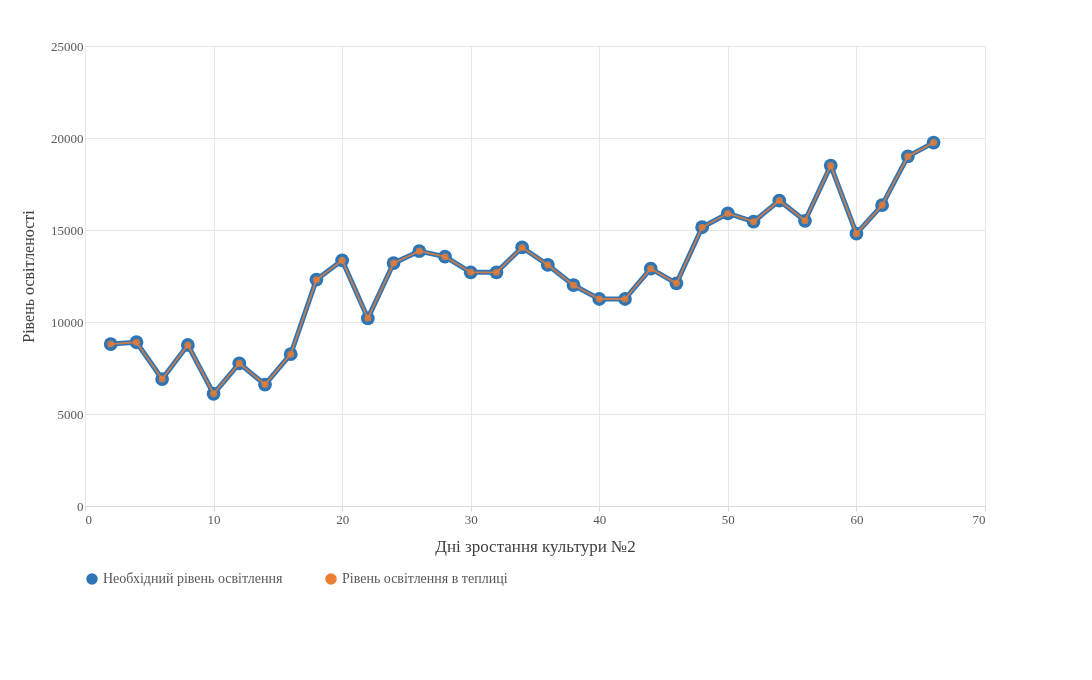 The height and width of the screenshot is (680, 1092). I want to click on y-tick-label: 5000, so click(70, 414).